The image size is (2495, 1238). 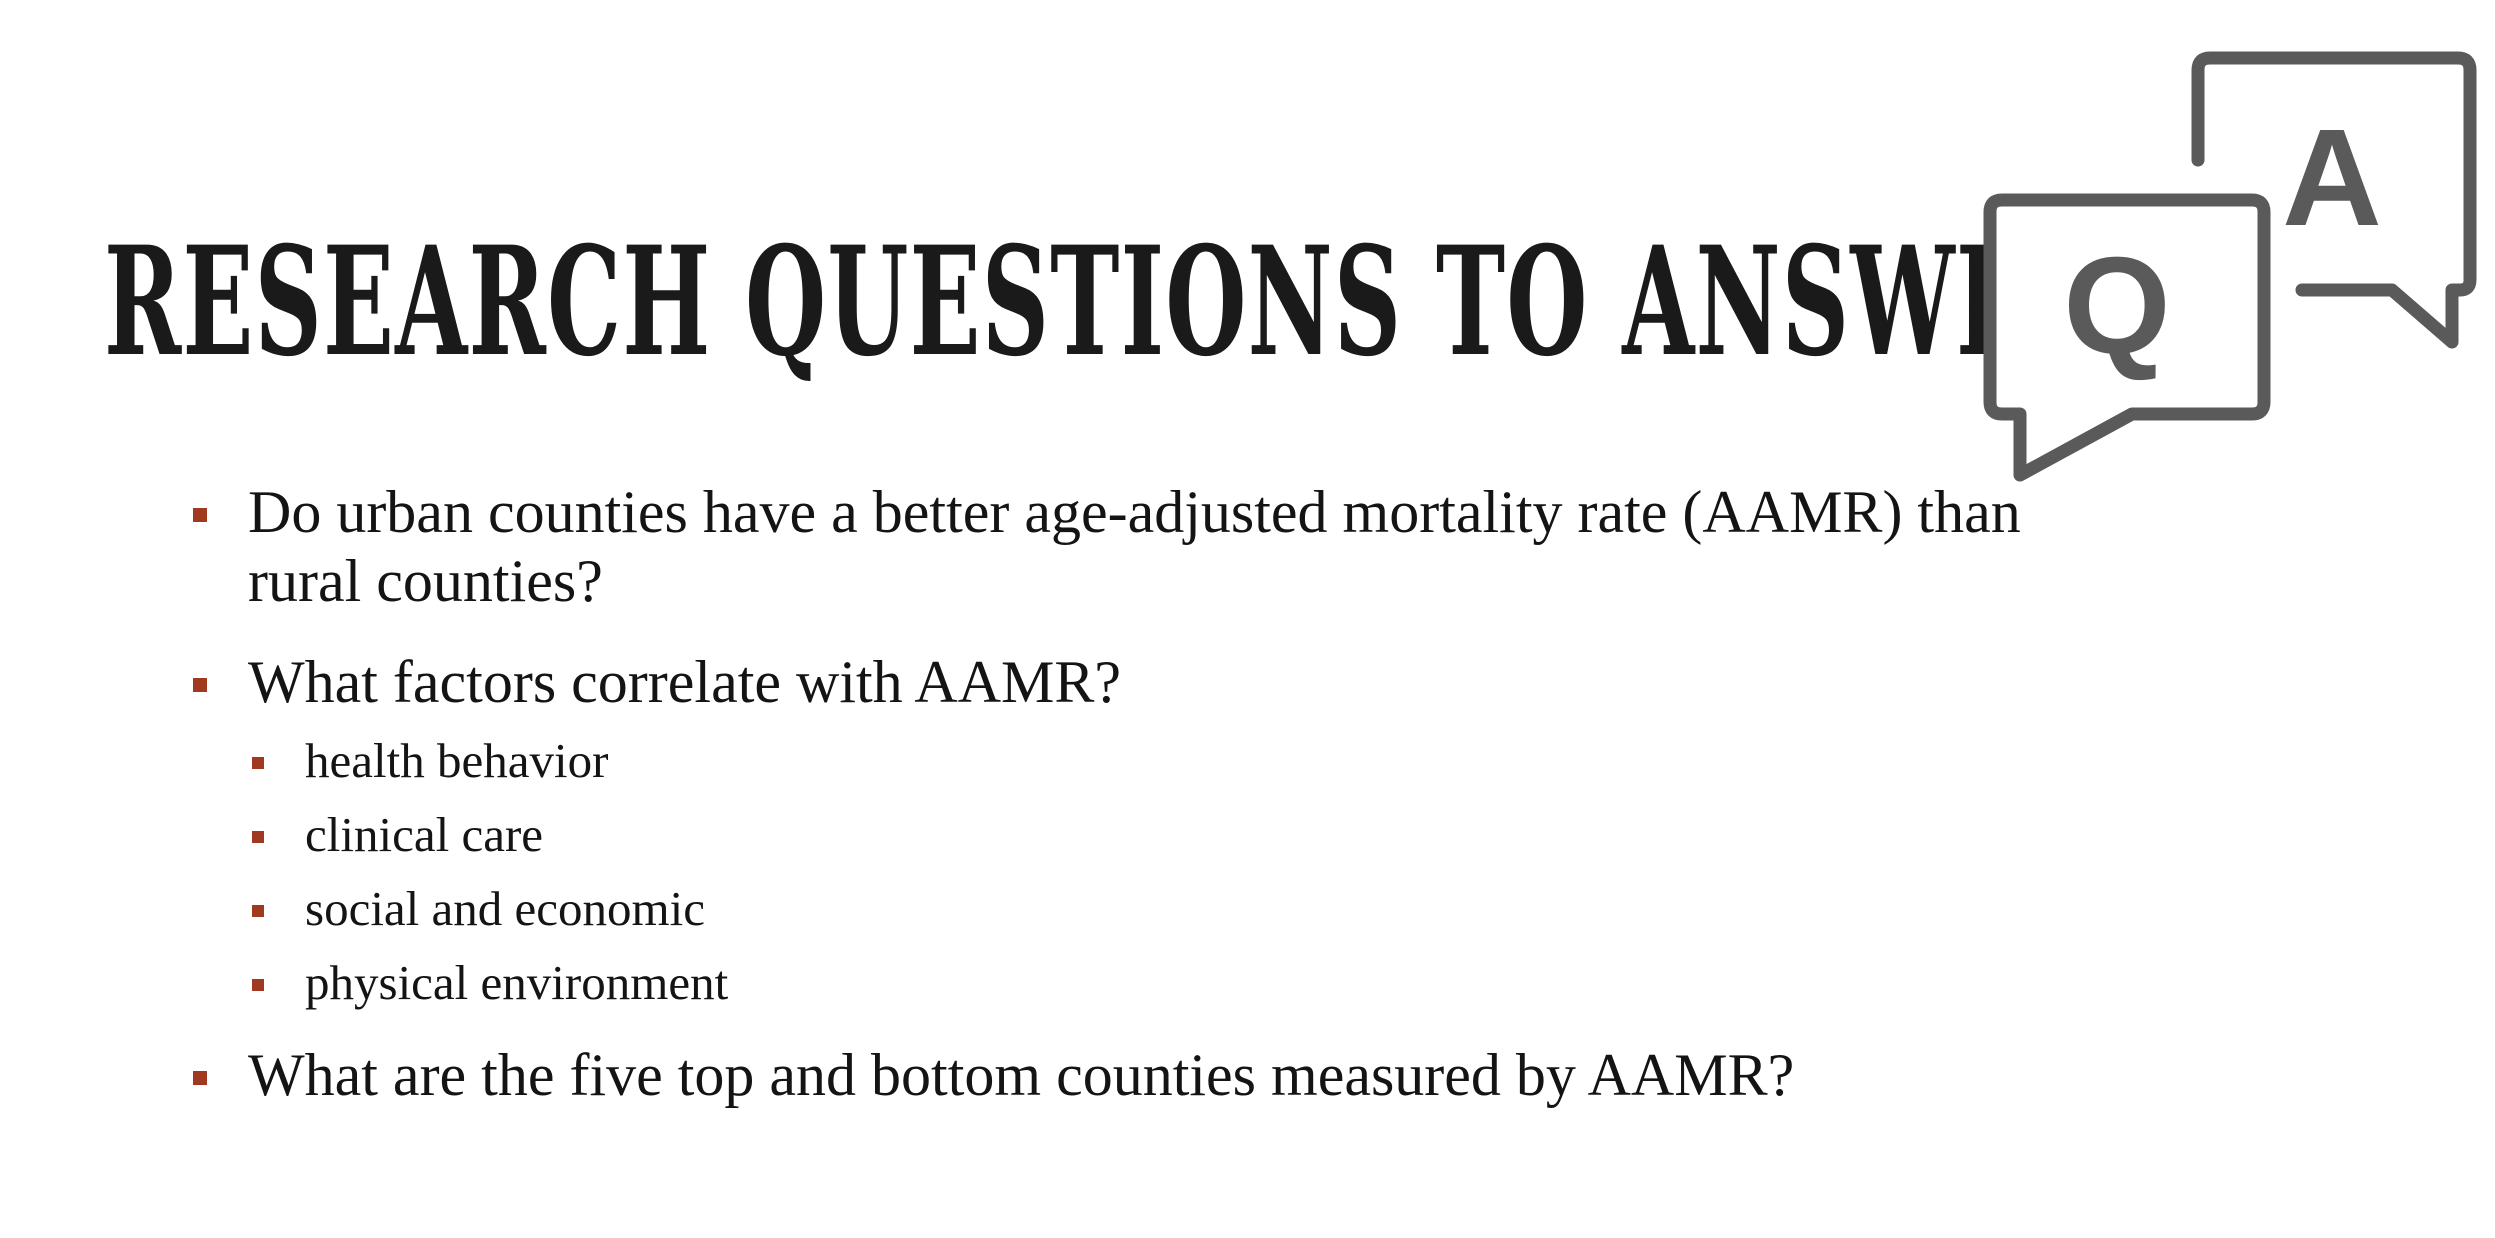 What do you see at coordinates (517, 982) in the screenshot?
I see `sub-bullet-text: physical environment` at bounding box center [517, 982].